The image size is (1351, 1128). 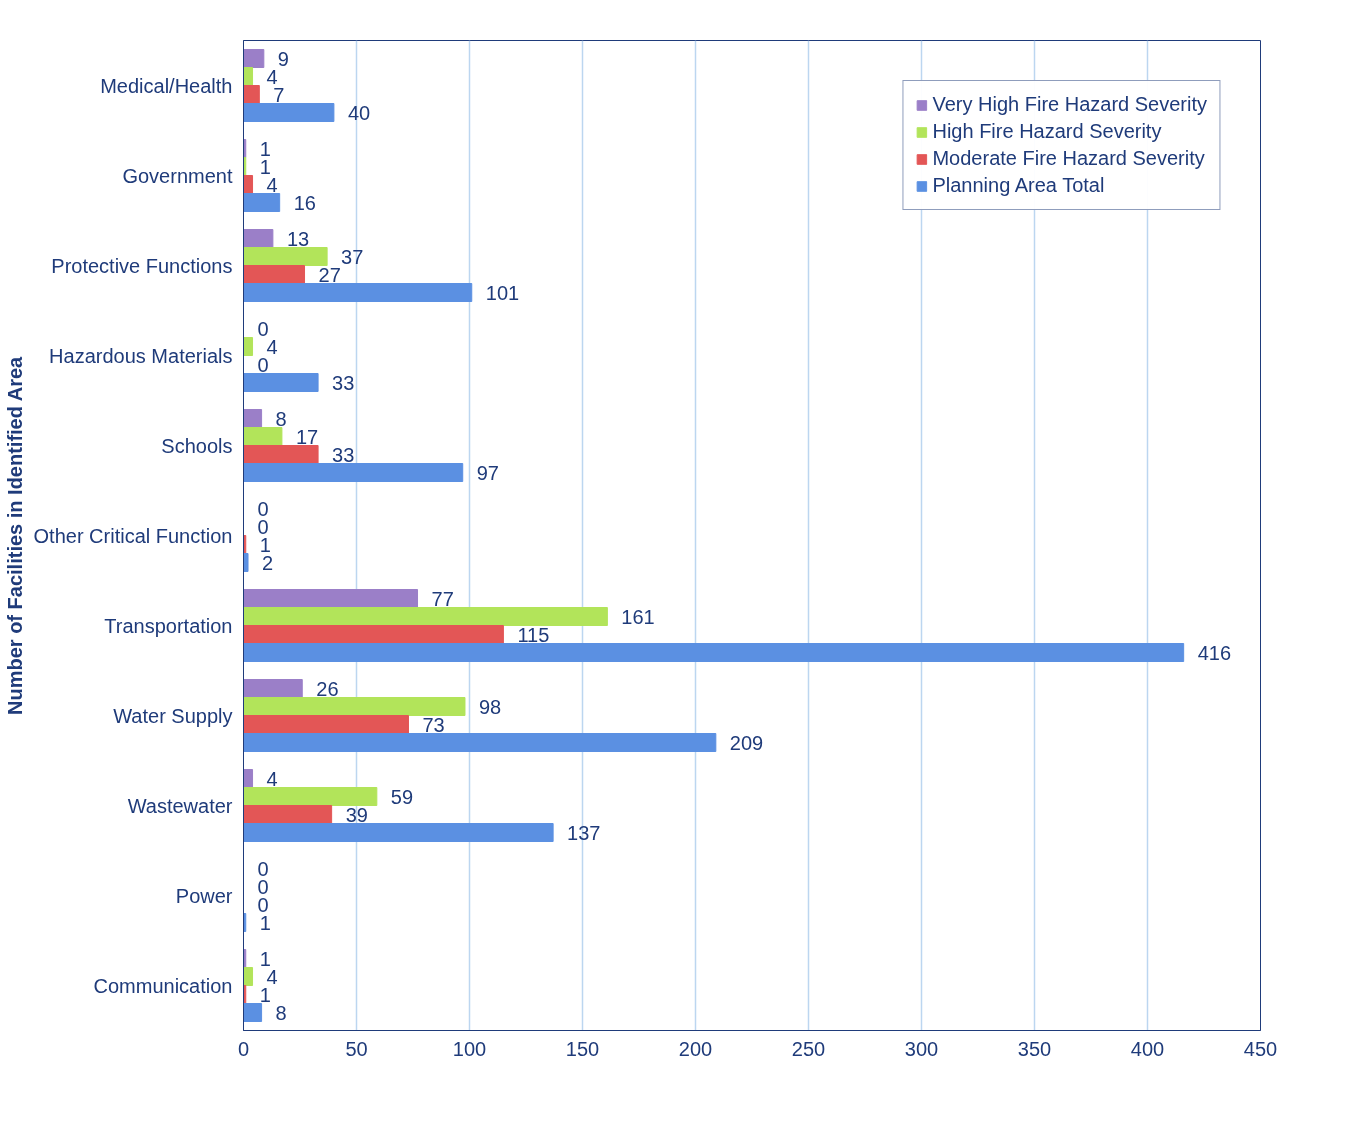 What do you see at coordinates (808, 1048) in the screenshot?
I see `x-tick-label: 250` at bounding box center [808, 1048].